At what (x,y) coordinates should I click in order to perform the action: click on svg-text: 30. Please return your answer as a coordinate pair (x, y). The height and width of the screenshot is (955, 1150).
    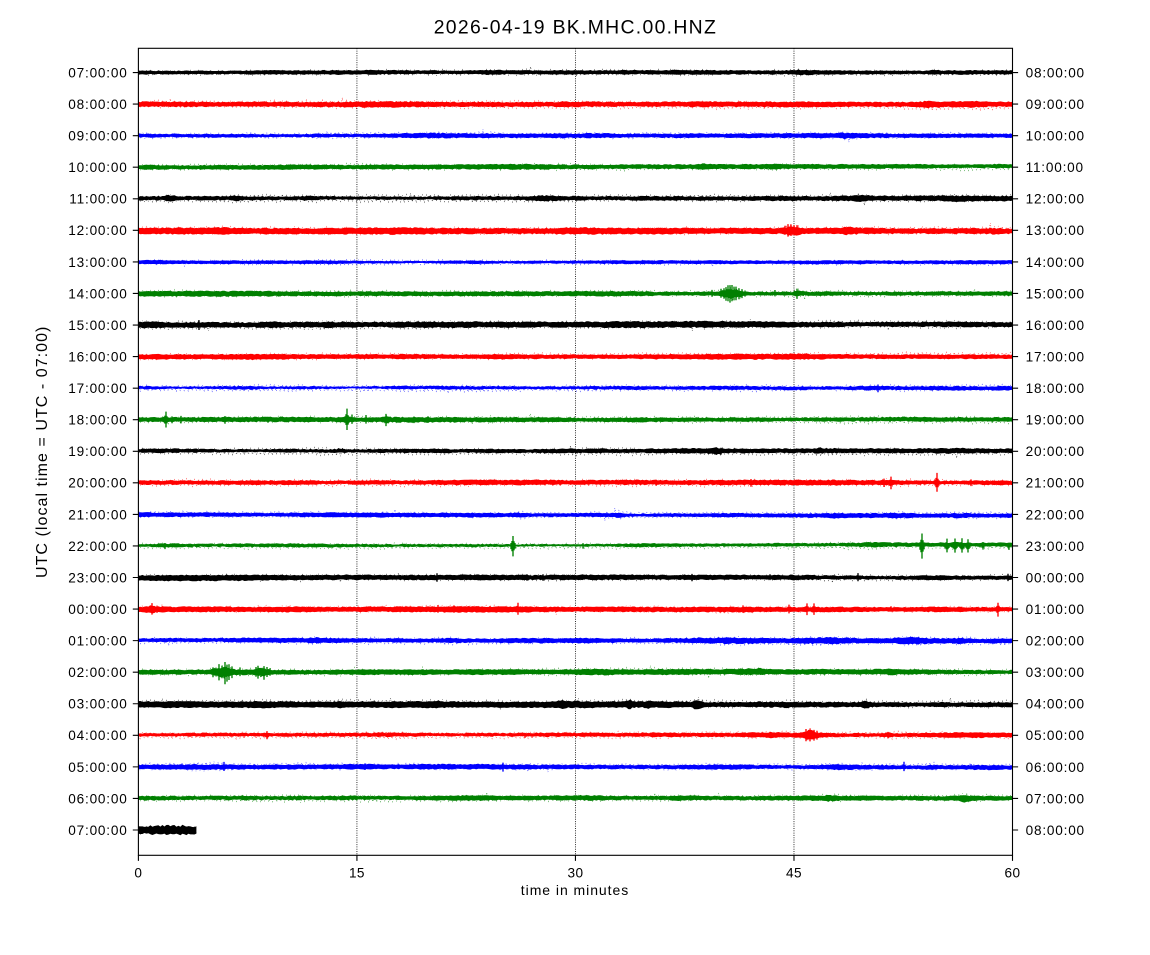
    Looking at the image, I should click on (575, 872).